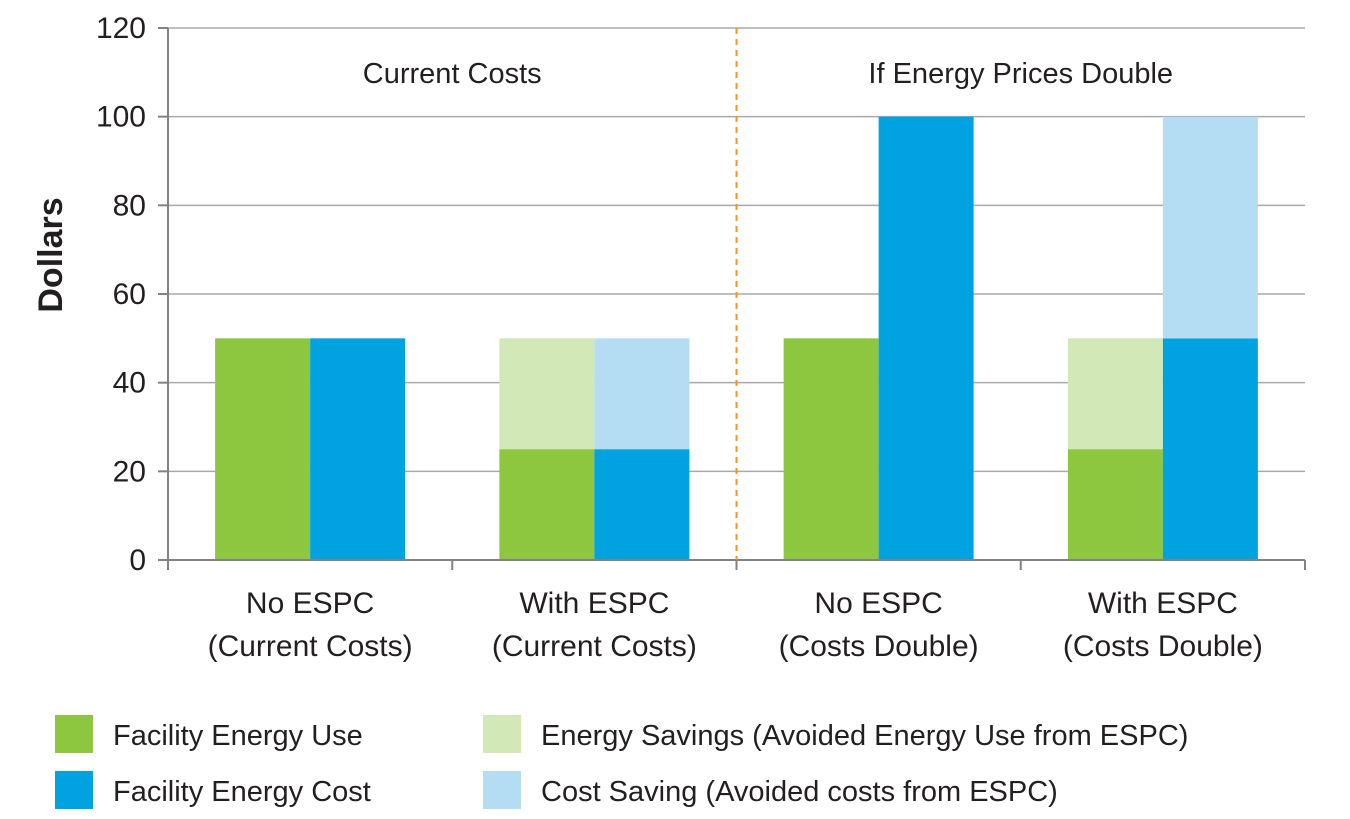 Image resolution: width=1350 pixels, height=819 pixels. Describe the element at coordinates (129, 205) in the screenshot. I see `y-tick-label-80: 80` at that location.